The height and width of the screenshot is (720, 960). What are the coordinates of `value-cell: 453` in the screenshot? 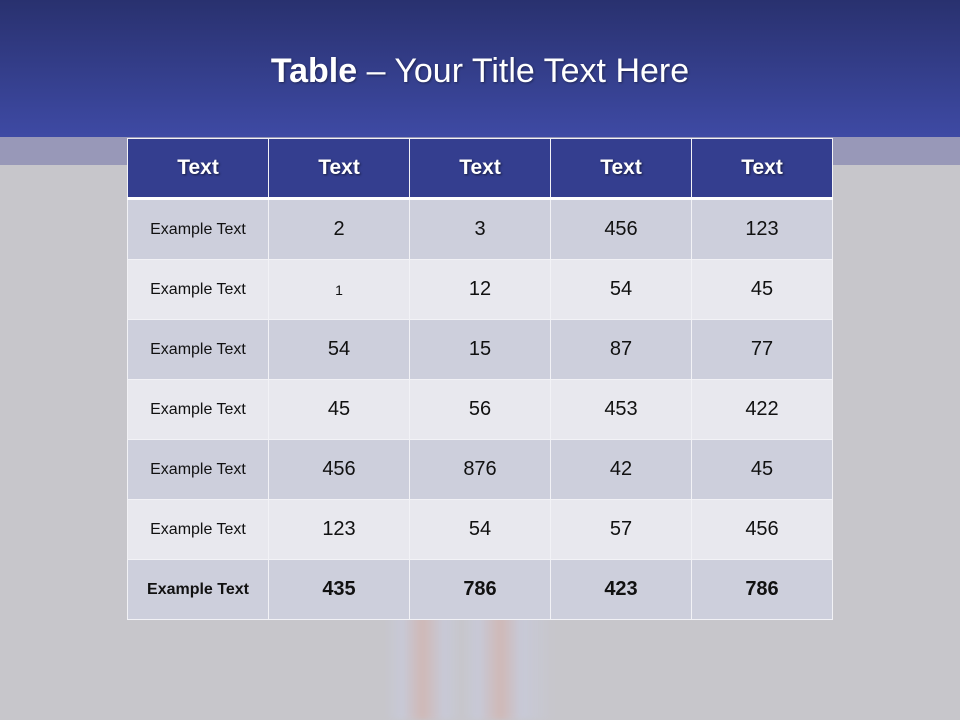 It's located at (621, 409).